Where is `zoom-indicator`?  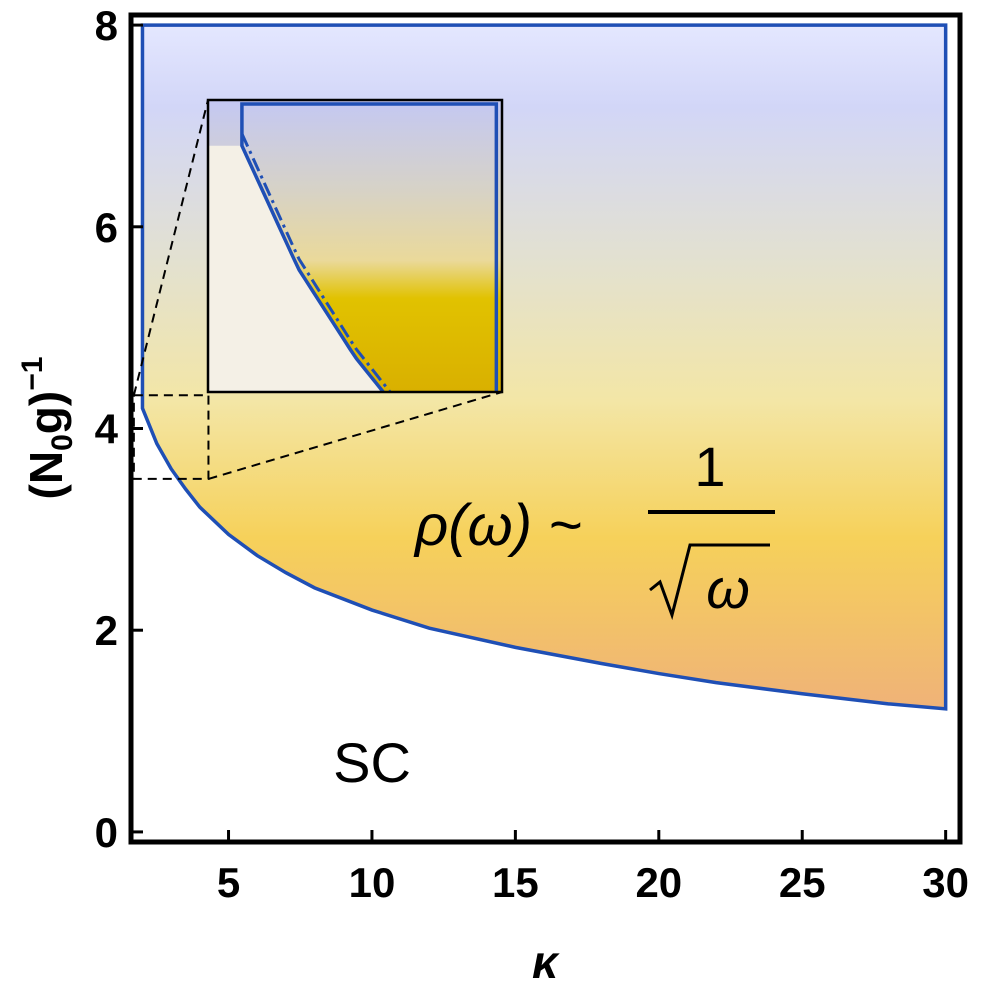
zoom-indicator is located at coordinates (317, 289).